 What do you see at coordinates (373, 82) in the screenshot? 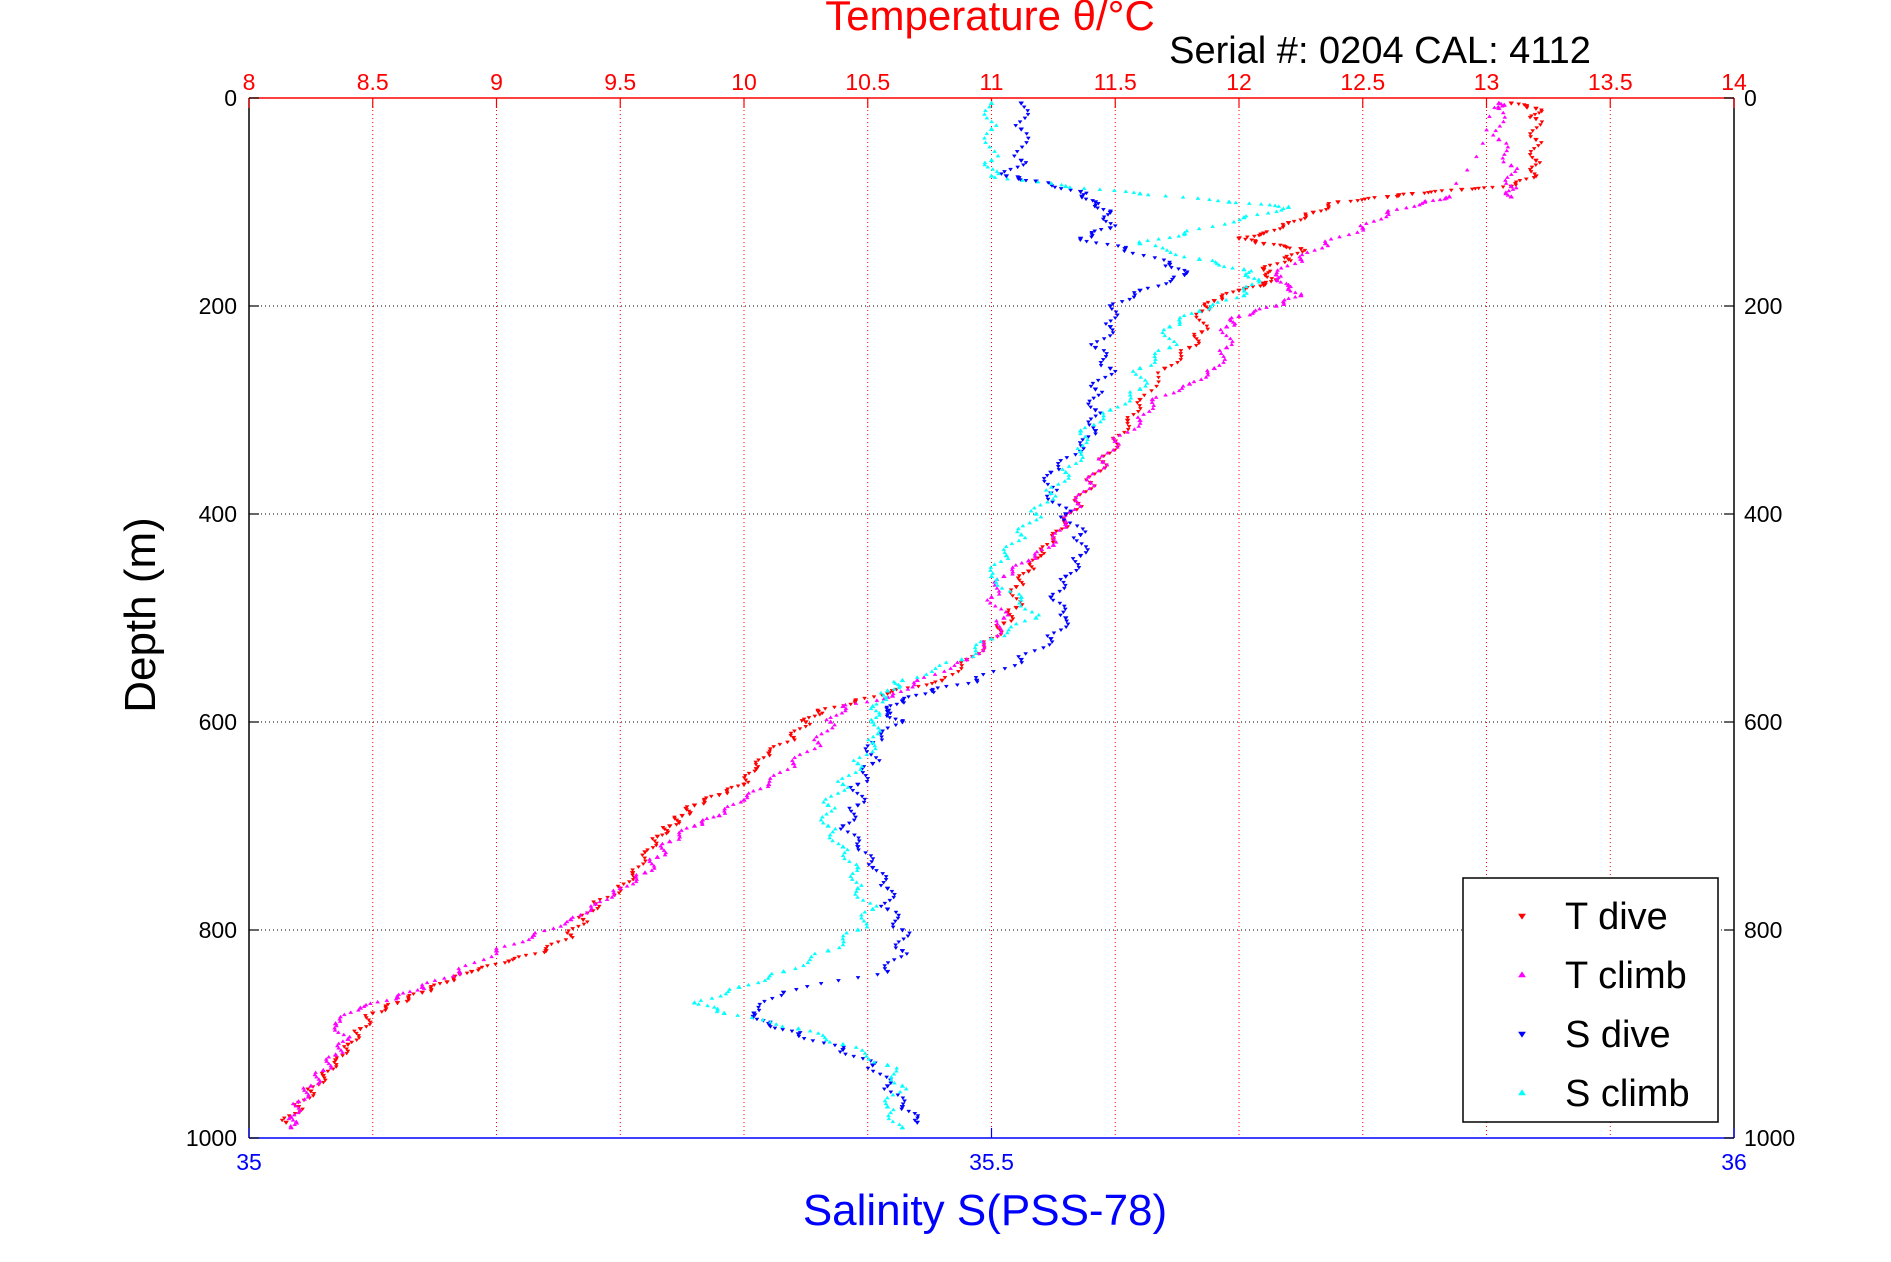
I see `top-tick-label: 8.5` at bounding box center [373, 82].